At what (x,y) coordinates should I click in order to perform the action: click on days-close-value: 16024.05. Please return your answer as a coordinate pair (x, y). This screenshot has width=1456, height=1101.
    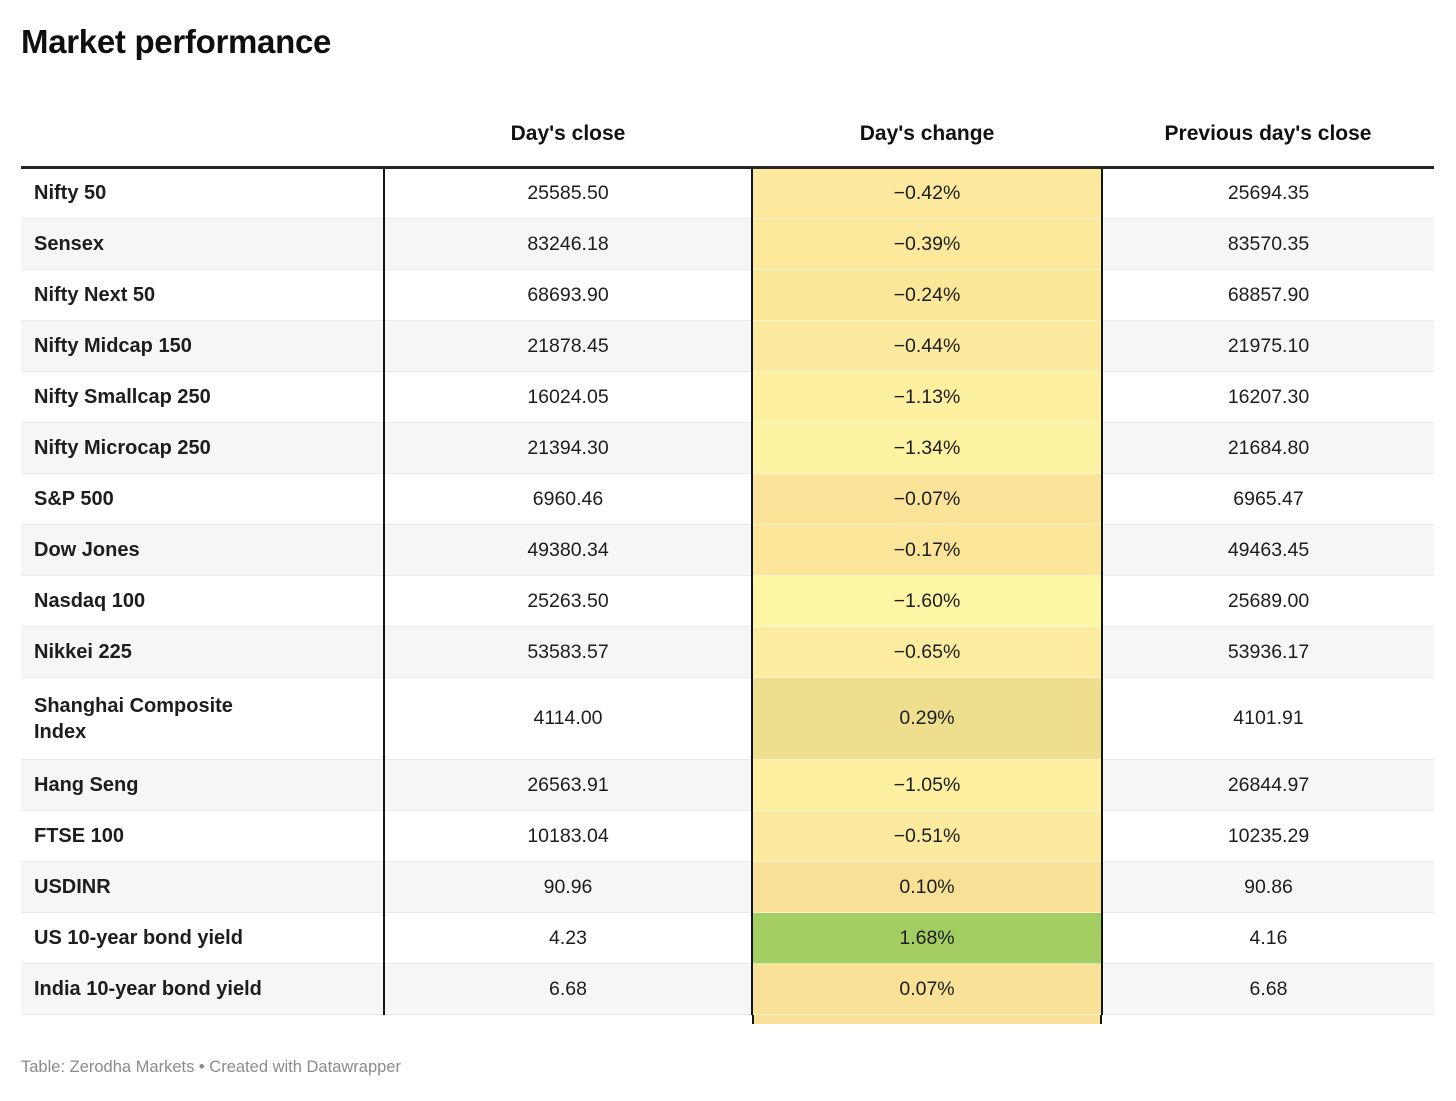
    Looking at the image, I should click on (568, 397).